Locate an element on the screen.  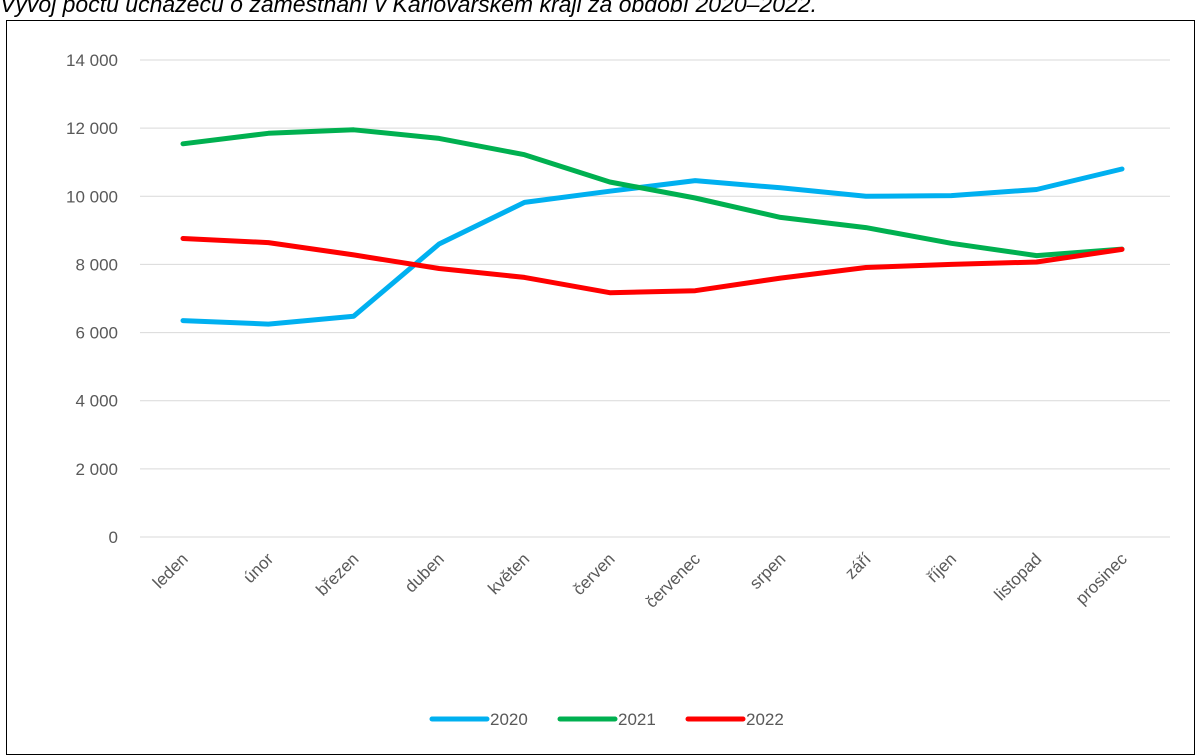
series-line-2022 is located at coordinates (652, 266).